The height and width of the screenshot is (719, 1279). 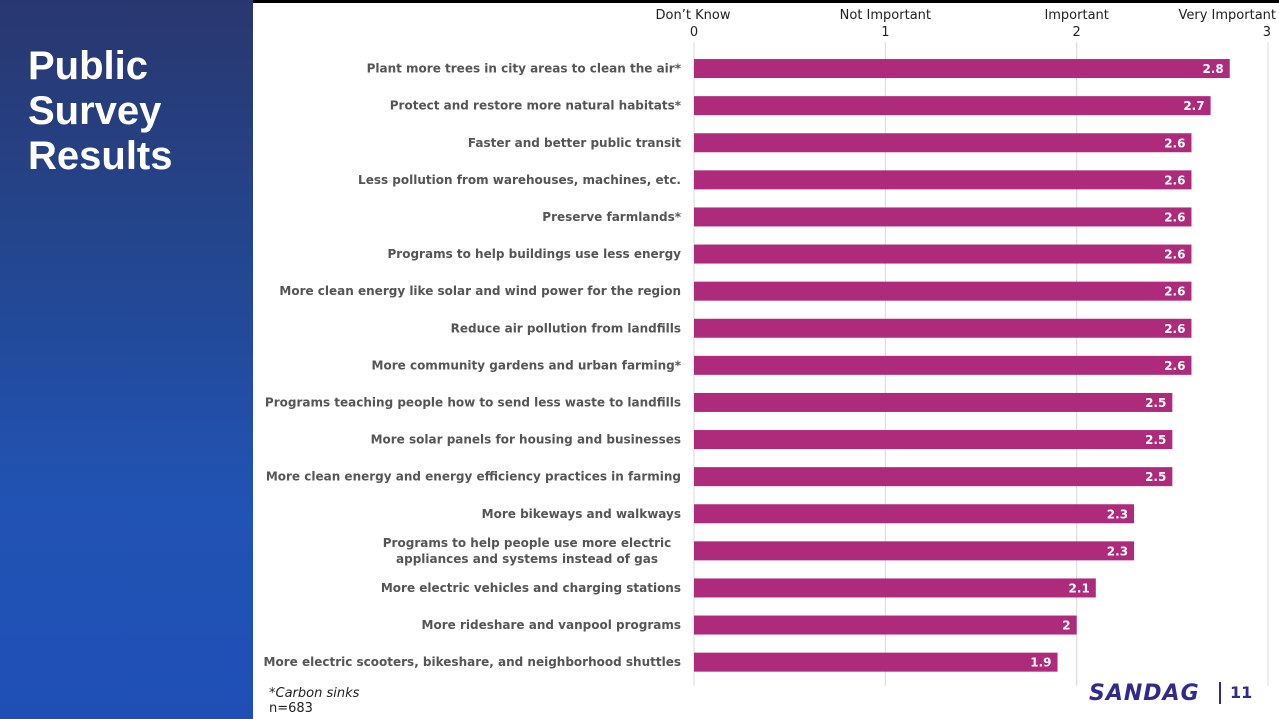 What do you see at coordinates (1155, 477) in the screenshot?
I see `data-label-11: 2.5` at bounding box center [1155, 477].